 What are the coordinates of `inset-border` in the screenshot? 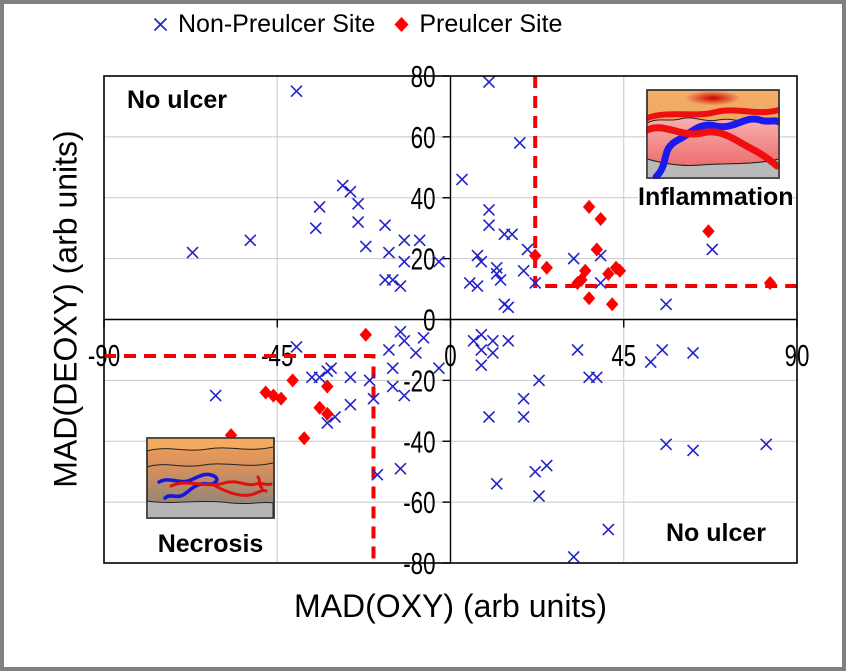 It's located at (713, 134).